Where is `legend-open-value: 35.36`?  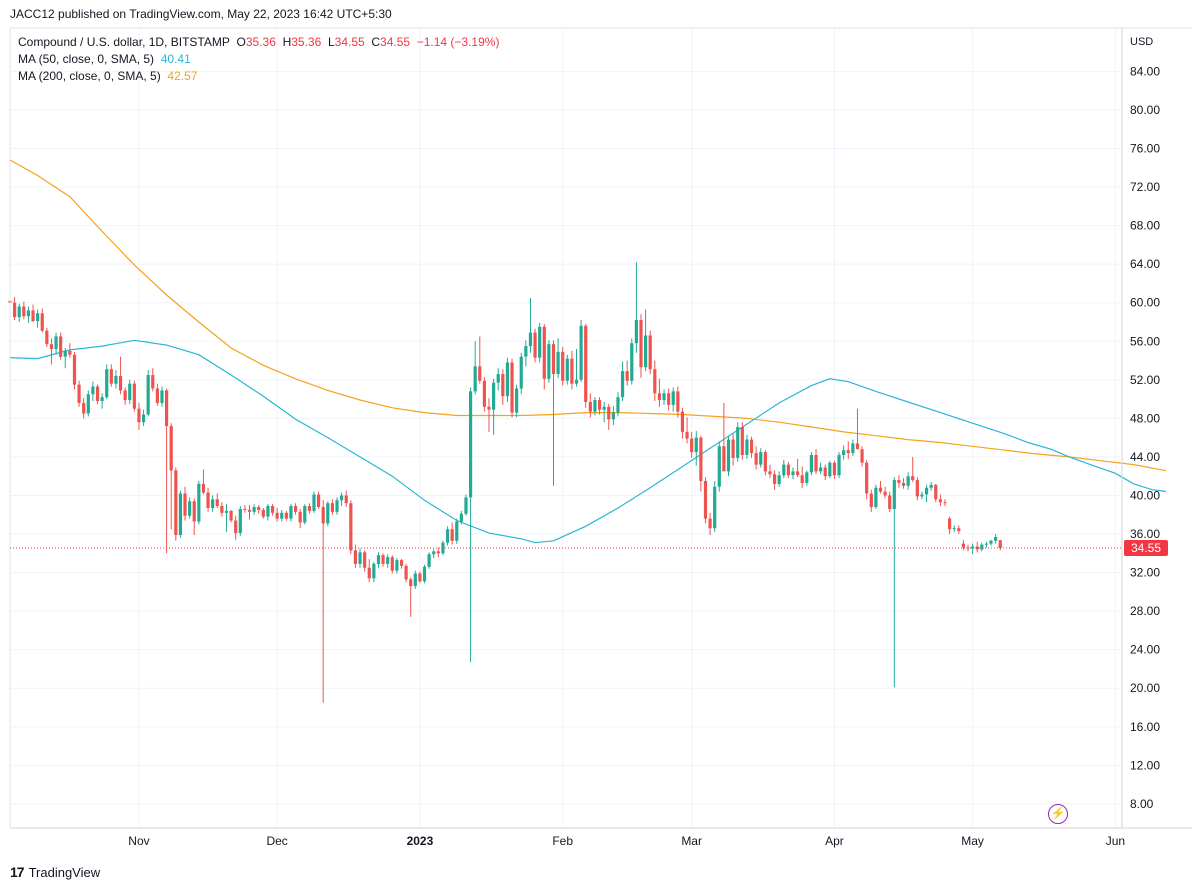
legend-open-value: 35.36 is located at coordinates (260, 42).